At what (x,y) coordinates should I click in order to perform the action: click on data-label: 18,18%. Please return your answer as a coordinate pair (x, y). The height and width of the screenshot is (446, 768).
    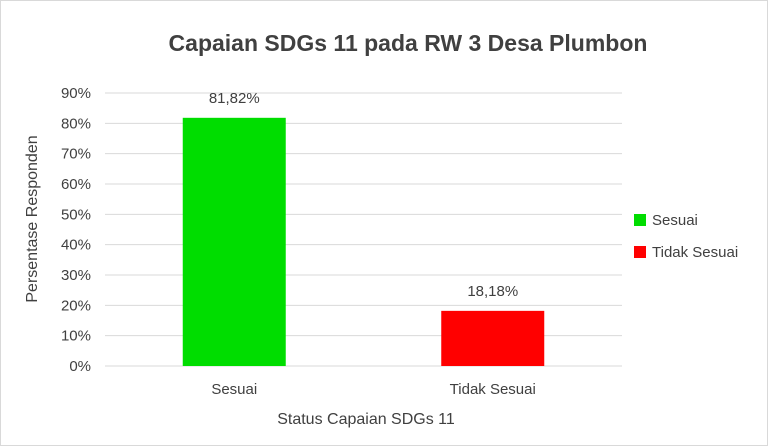
    Looking at the image, I should click on (492, 291).